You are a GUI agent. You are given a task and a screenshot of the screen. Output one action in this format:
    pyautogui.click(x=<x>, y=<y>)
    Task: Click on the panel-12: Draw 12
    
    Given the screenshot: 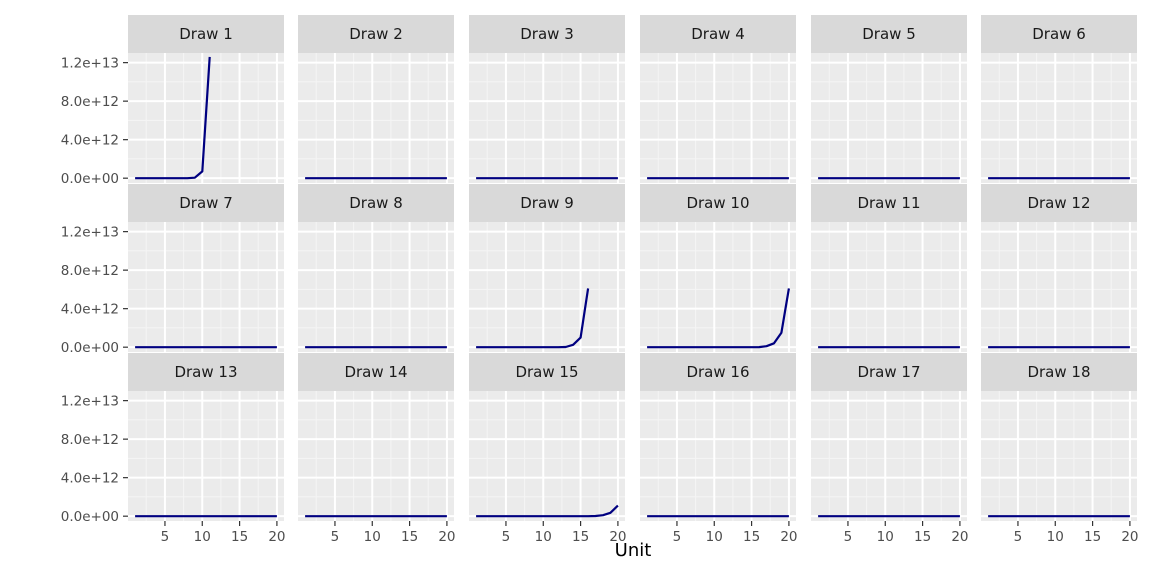 What is the action you would take?
    pyautogui.click(x=1059, y=268)
    